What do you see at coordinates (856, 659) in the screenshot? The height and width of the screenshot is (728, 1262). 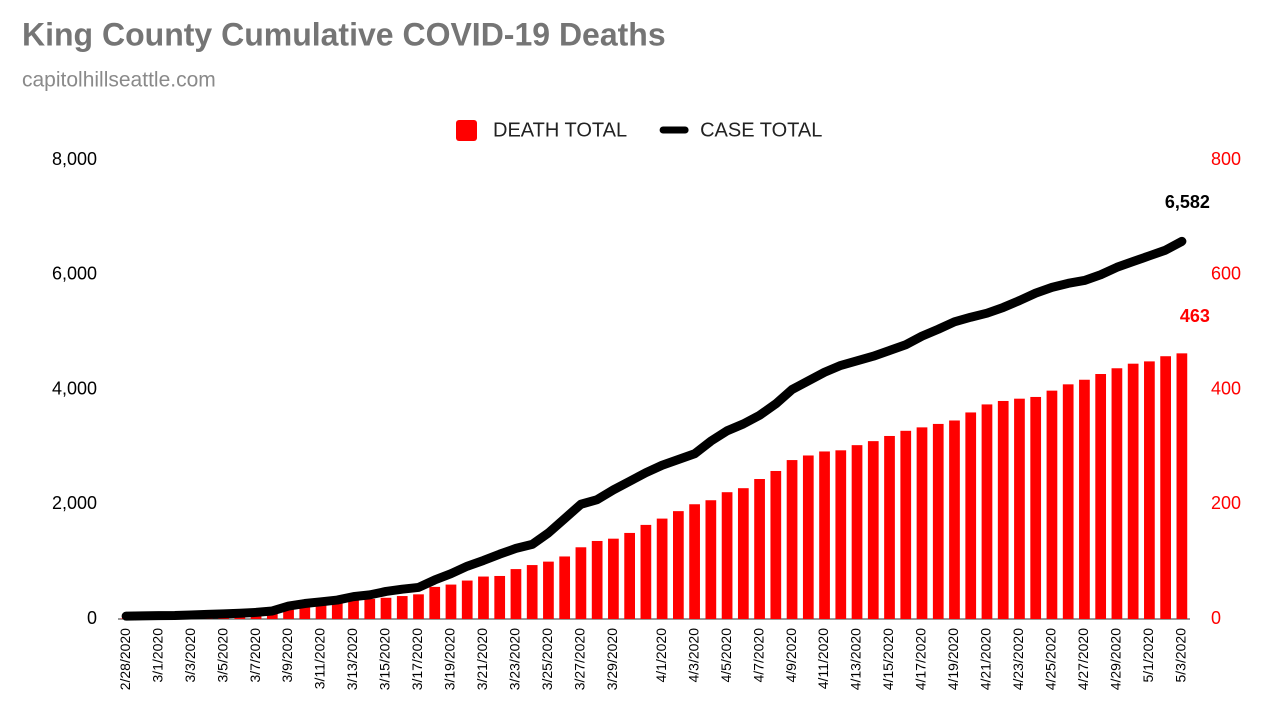 I see `x-tick-label: 4/13/2020` at bounding box center [856, 659].